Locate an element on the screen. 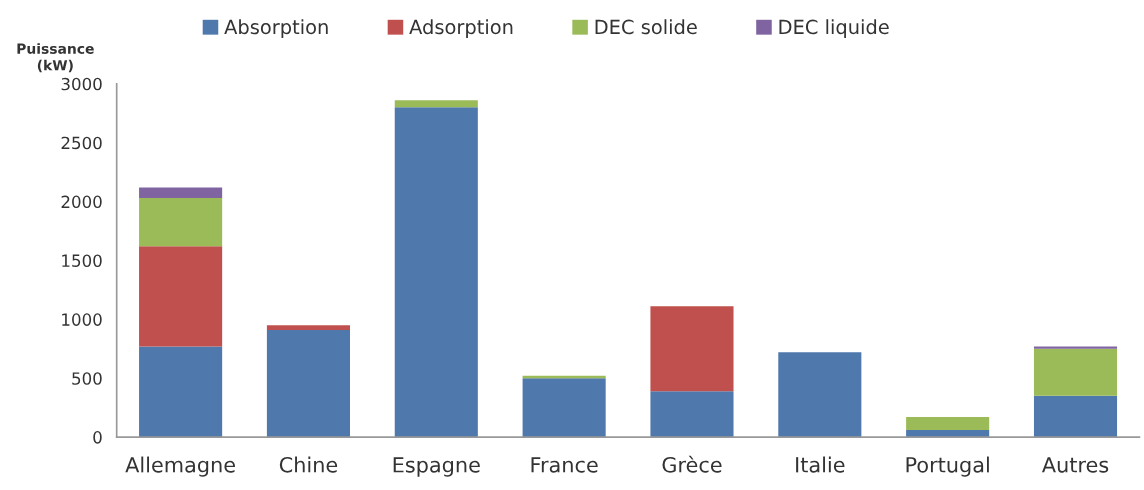 The width and height of the screenshot is (1144, 490). y-tick-label: 3000 is located at coordinates (81, 84).